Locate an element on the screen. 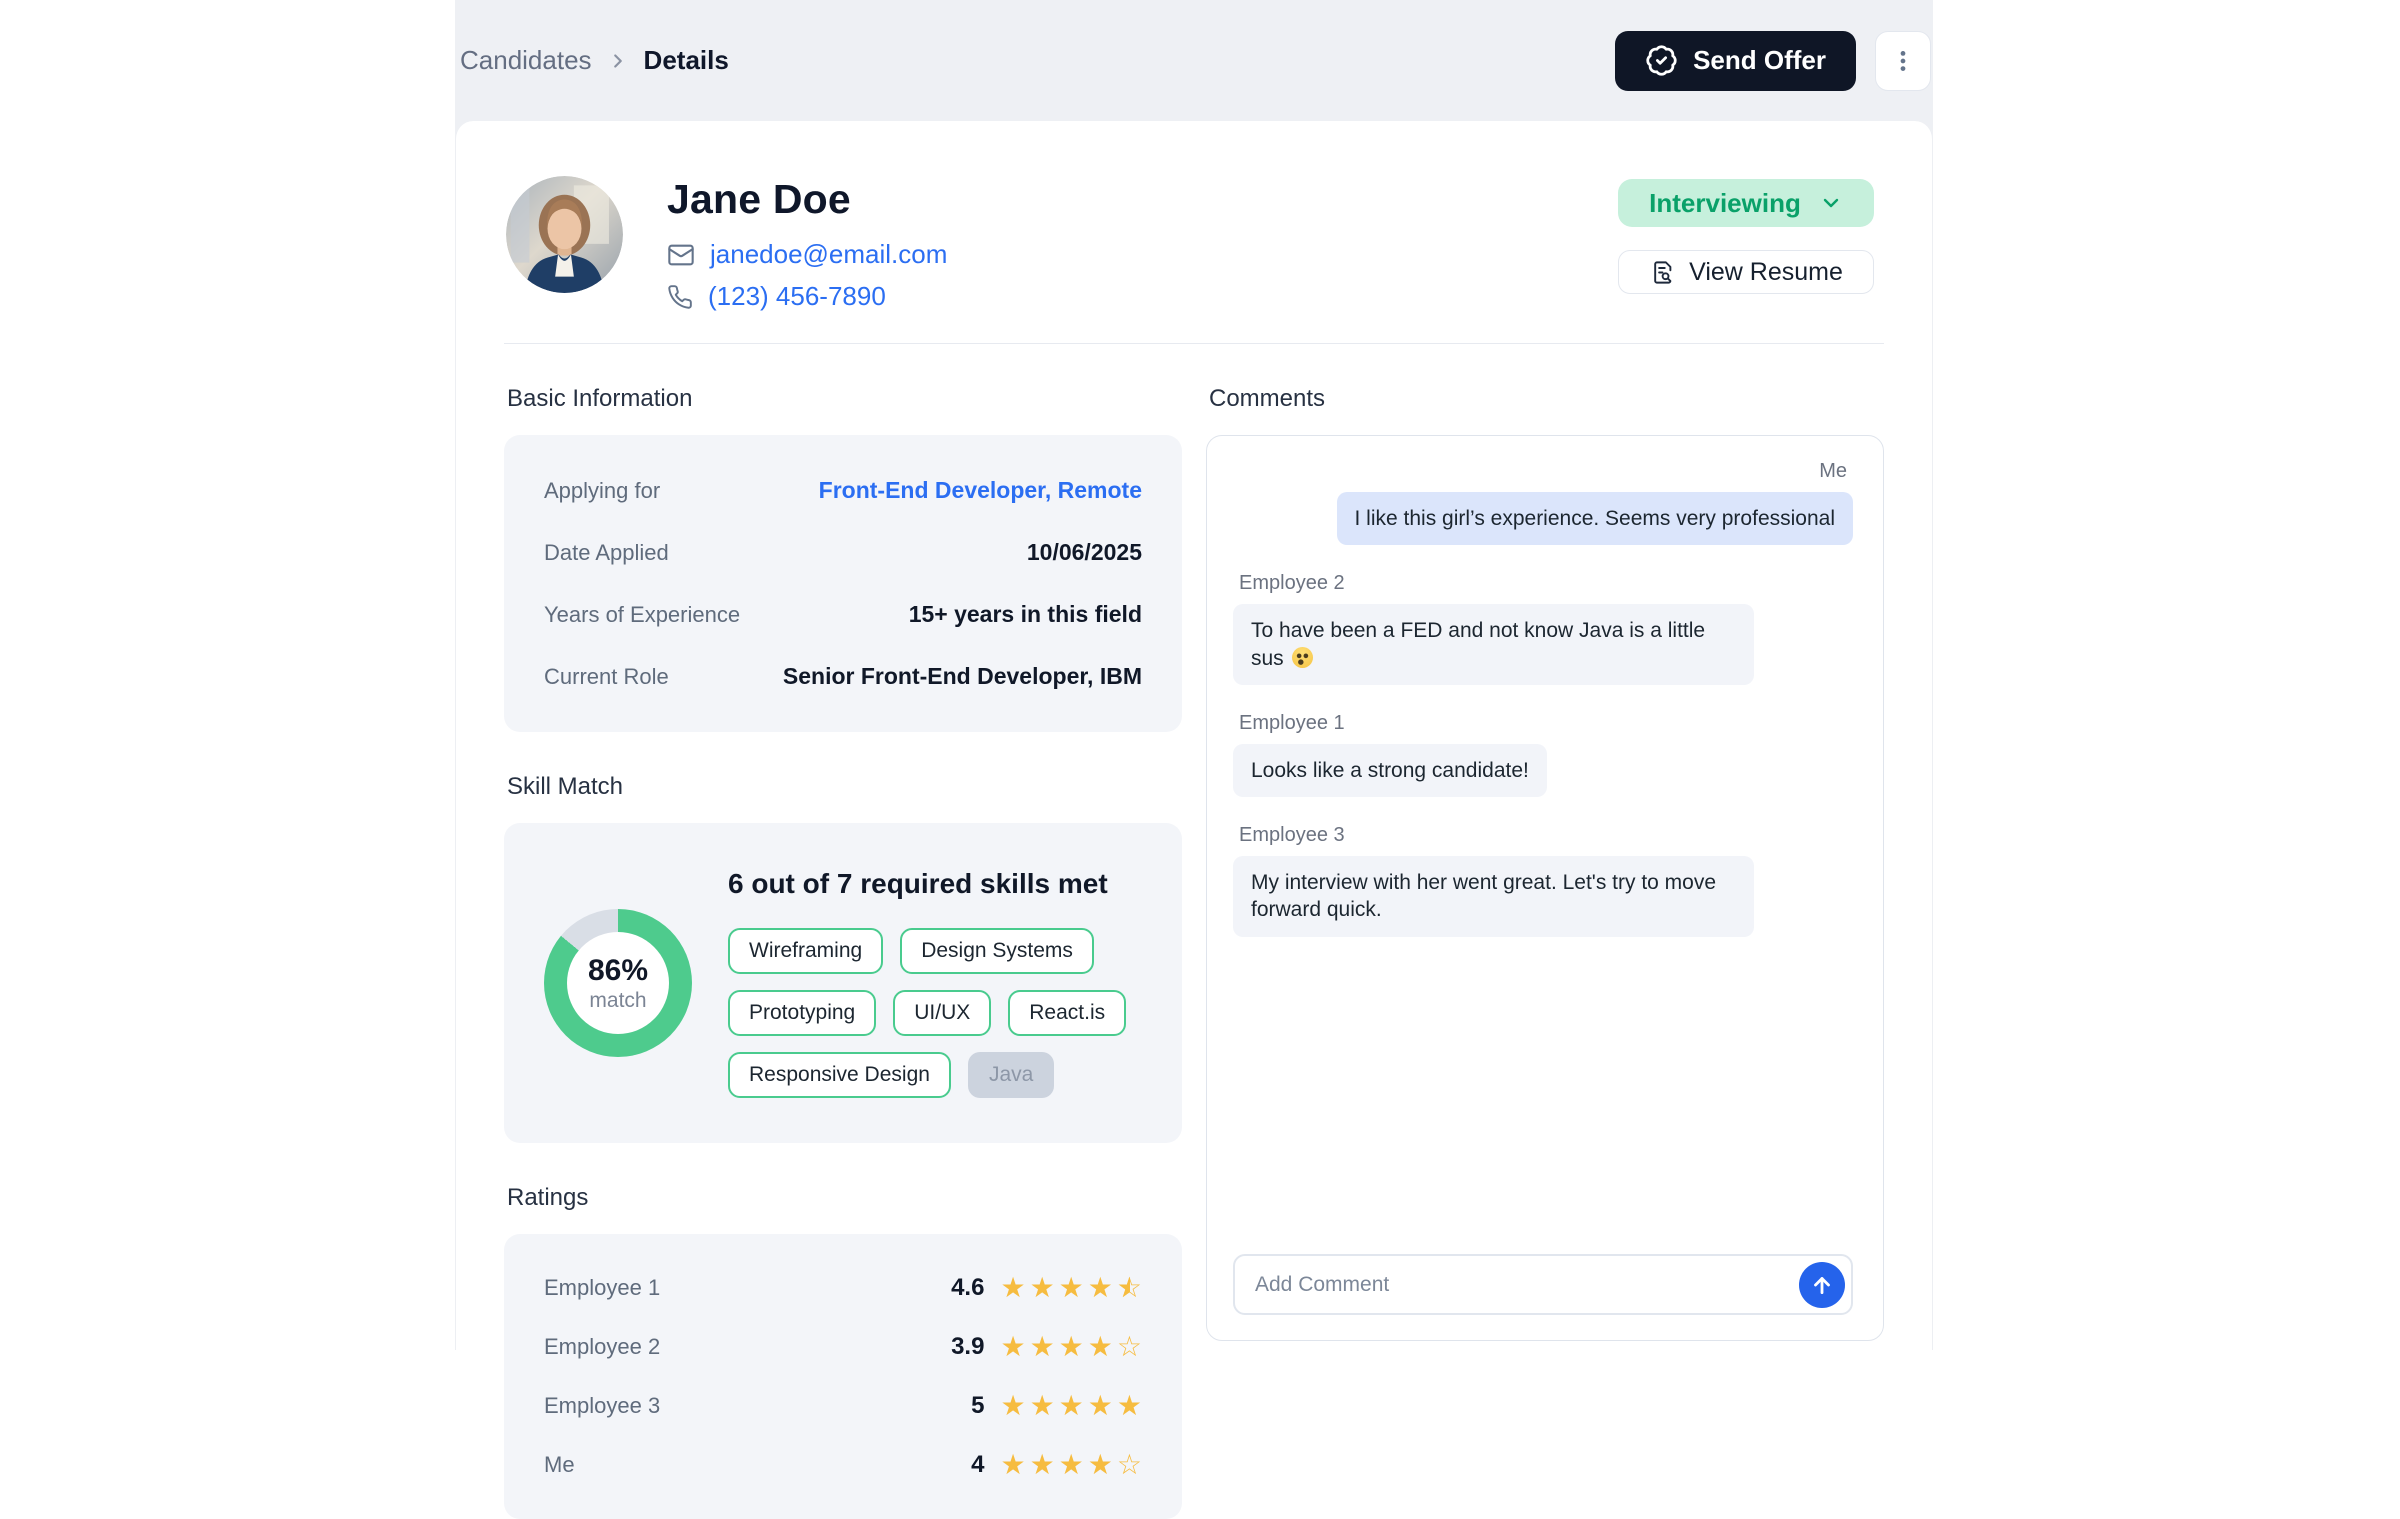 This screenshot has height=1519, width=2400. ratings-title: Ratings is located at coordinates (548, 1197).